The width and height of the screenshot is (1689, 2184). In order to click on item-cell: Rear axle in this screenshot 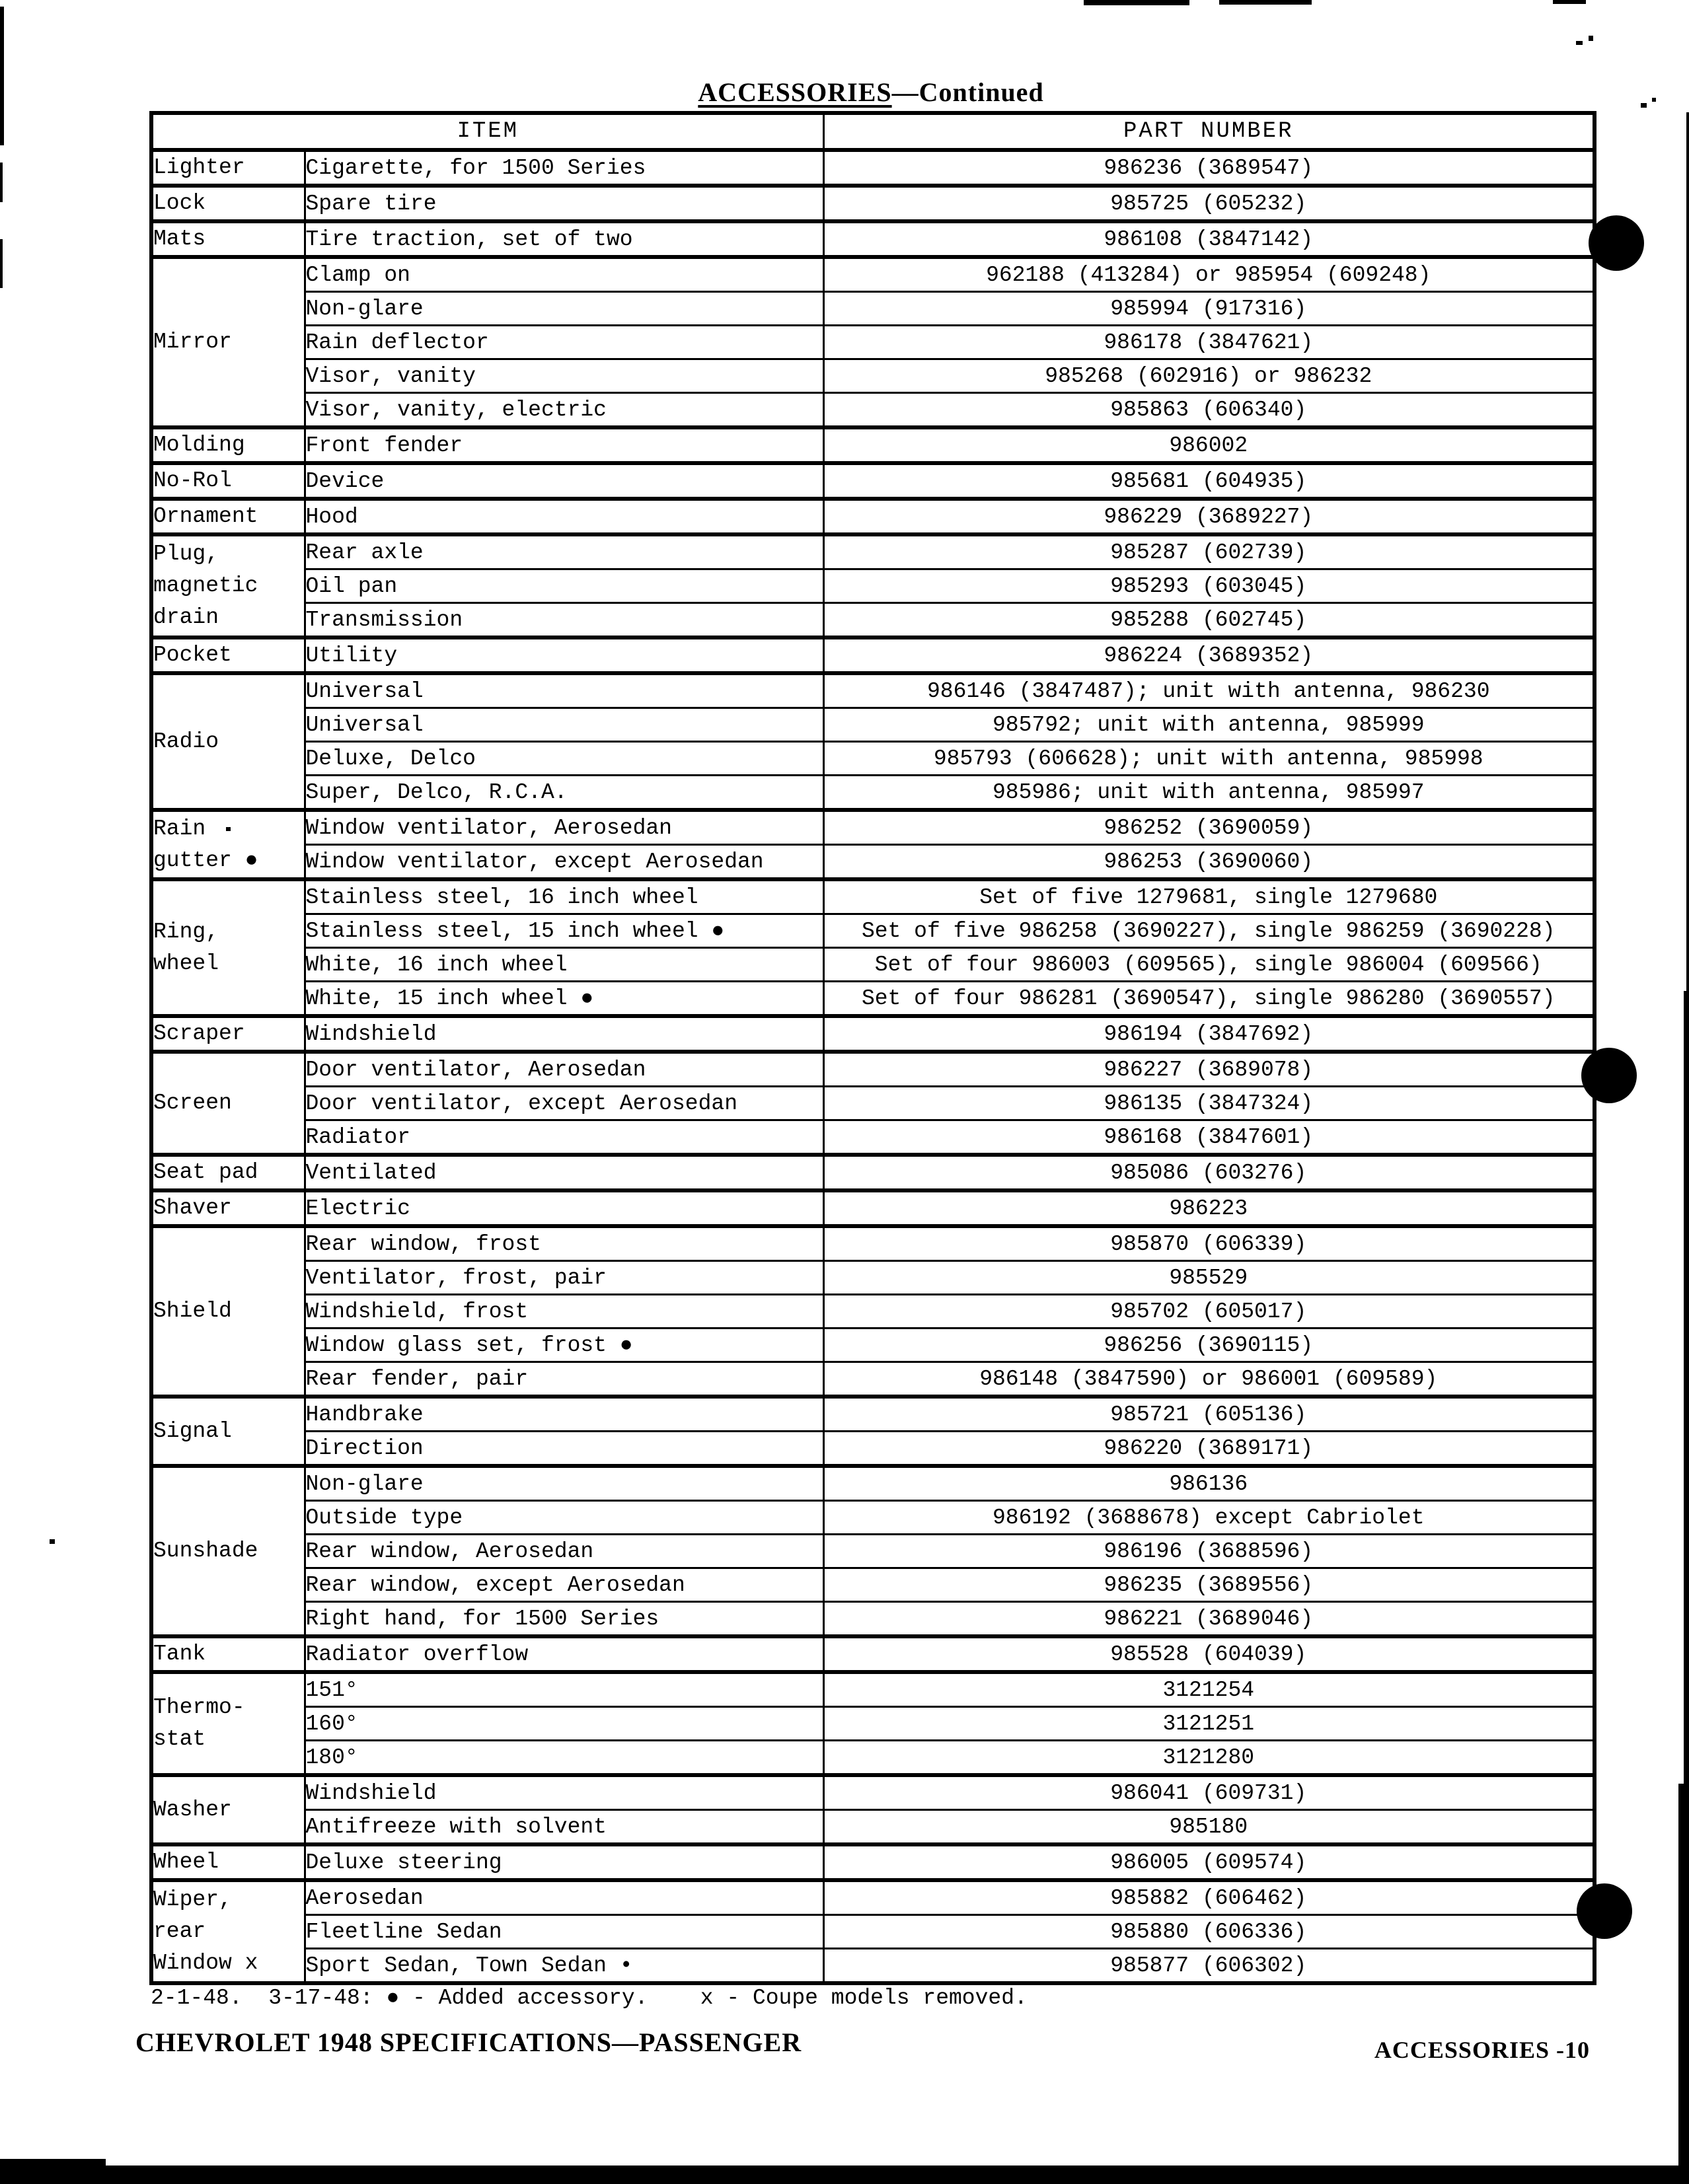, I will do `click(565, 550)`.